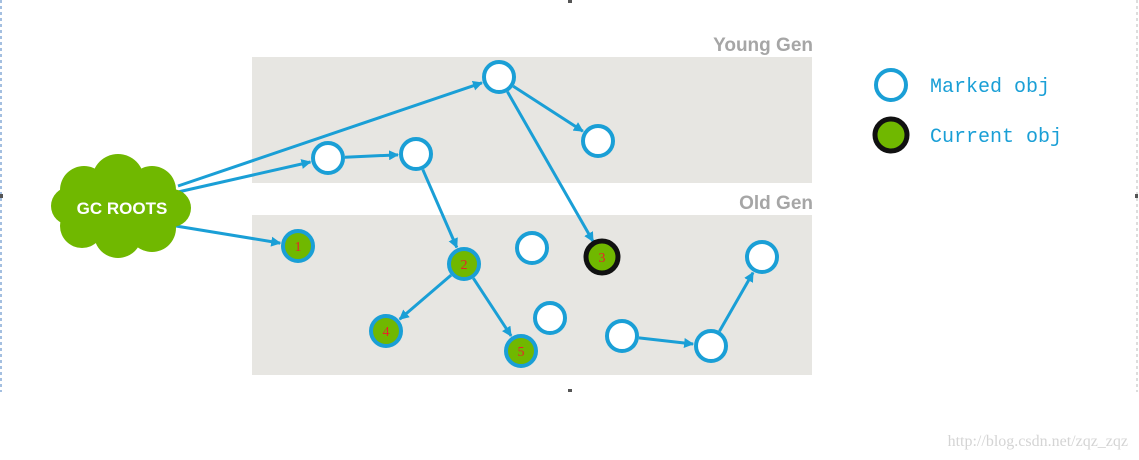 The height and width of the screenshot is (460, 1139). I want to click on object-node-y3, so click(328, 158).